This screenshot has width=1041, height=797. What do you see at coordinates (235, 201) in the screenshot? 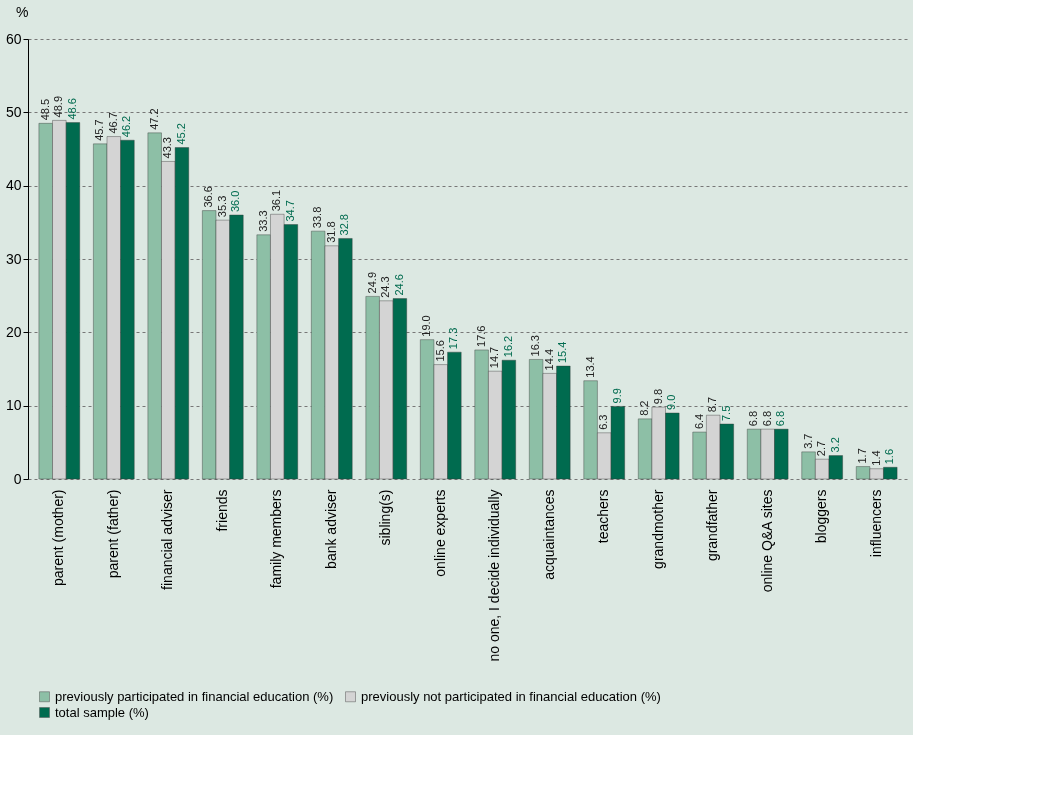
I see `data-label: 36.0` at bounding box center [235, 201].